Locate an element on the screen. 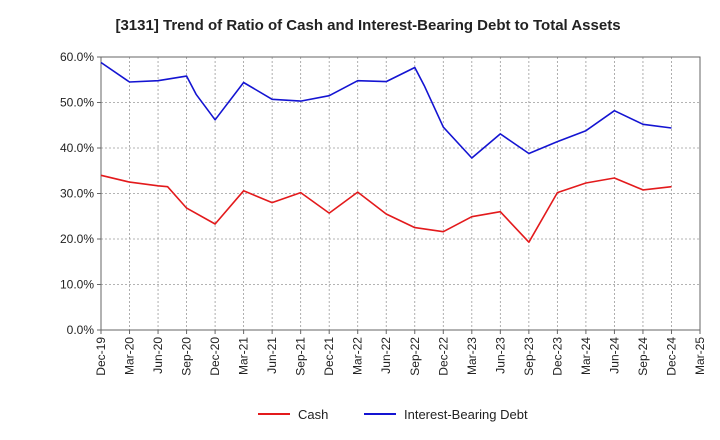  x-tick-label: Dec-20 is located at coordinates (215, 356).